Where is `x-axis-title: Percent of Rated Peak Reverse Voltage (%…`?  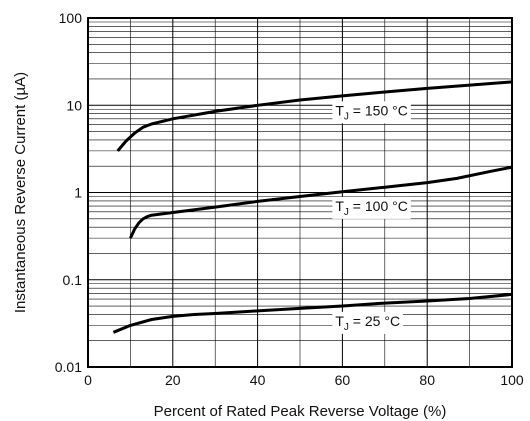
x-axis-title: Percent of Rated Peak Reverse Voltage (%… is located at coordinates (300, 411).